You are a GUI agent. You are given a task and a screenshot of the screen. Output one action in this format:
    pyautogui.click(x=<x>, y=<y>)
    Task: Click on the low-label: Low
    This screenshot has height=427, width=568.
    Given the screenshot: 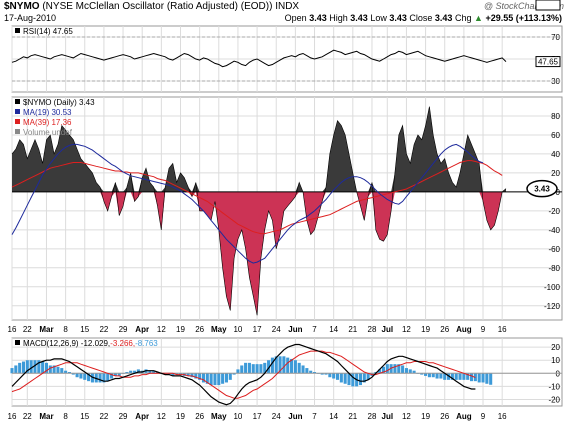 What is the action you would take?
    pyautogui.click(x=378, y=18)
    